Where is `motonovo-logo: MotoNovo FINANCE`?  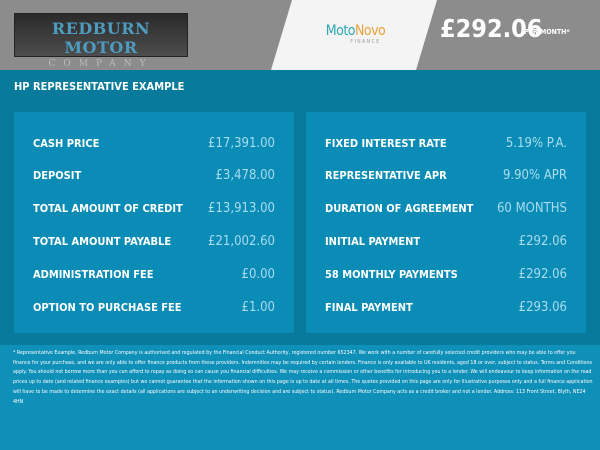 motonovo-logo: MotoNovo FINANCE is located at coordinates (355, 32).